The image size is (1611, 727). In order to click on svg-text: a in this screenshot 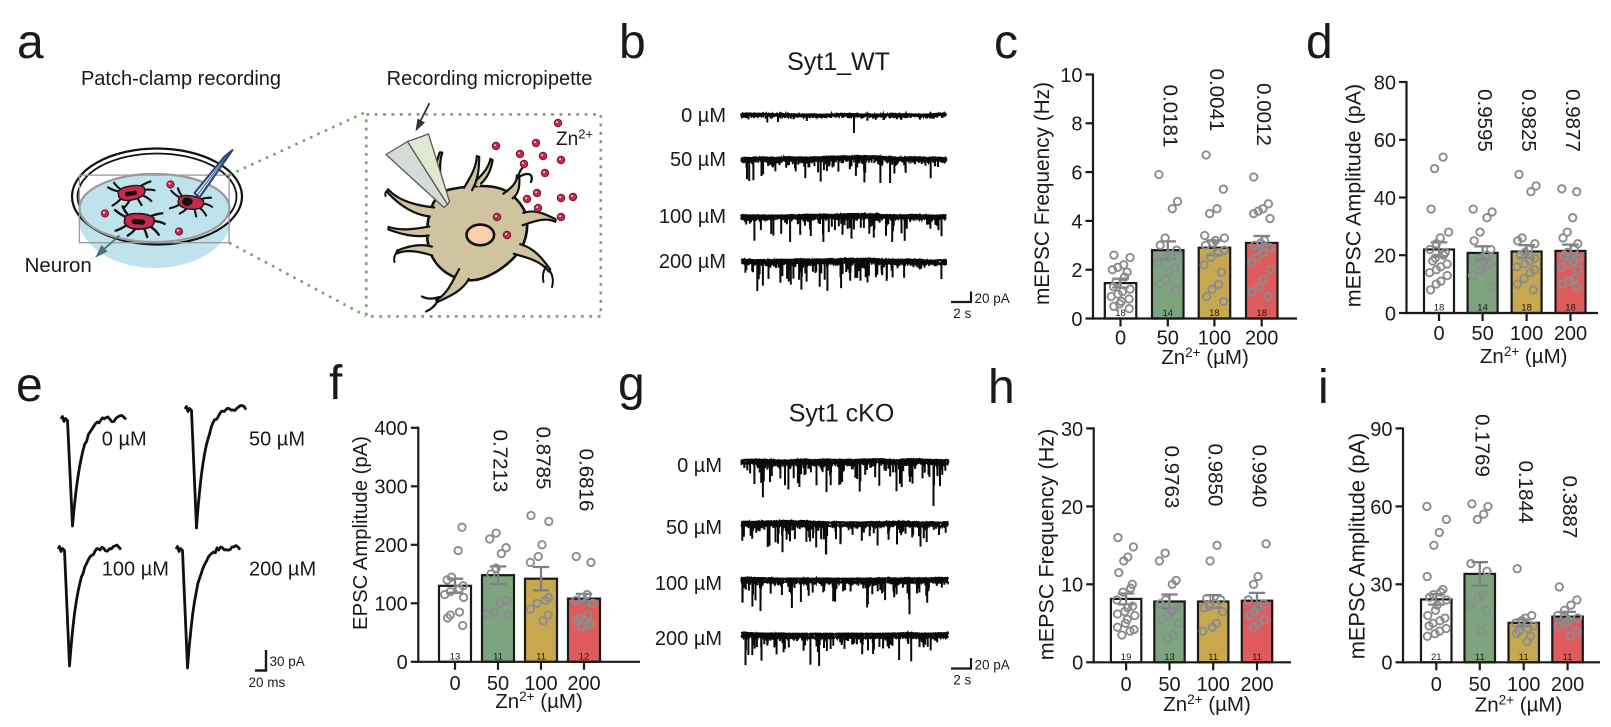, I will do `click(30, 42)`.